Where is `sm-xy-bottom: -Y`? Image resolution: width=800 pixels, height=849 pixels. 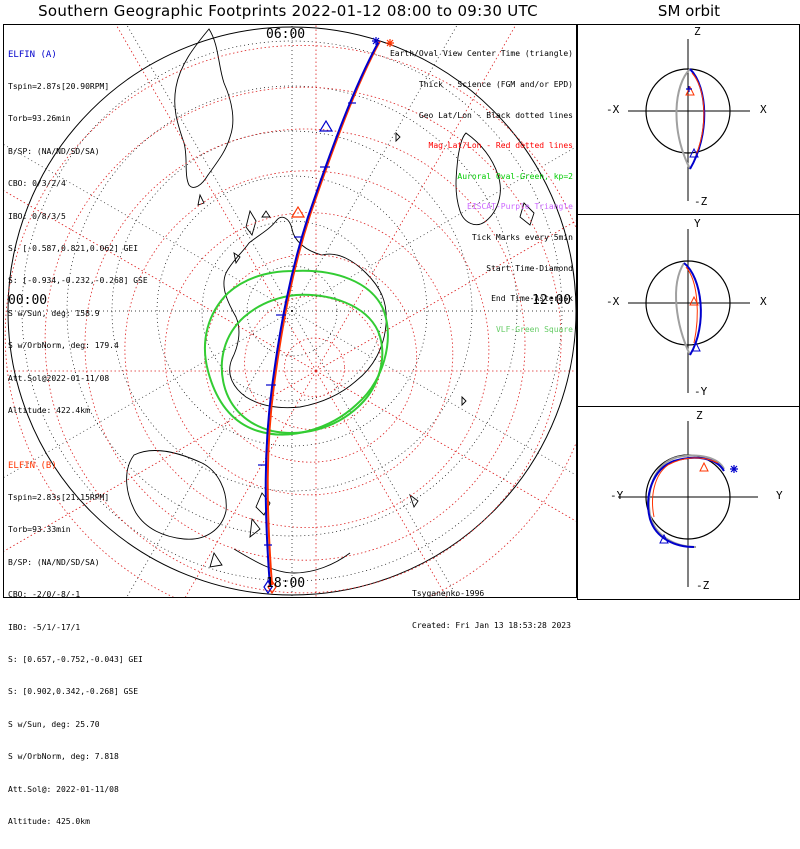
sm-xy-bottom: -Y is located at coordinates (701, 391).